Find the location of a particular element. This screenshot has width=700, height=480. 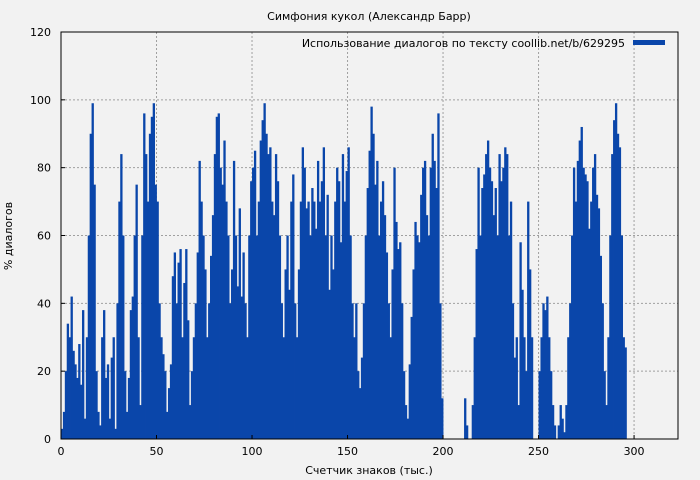

y-axis-label: % диалогов is located at coordinates (8, 236).